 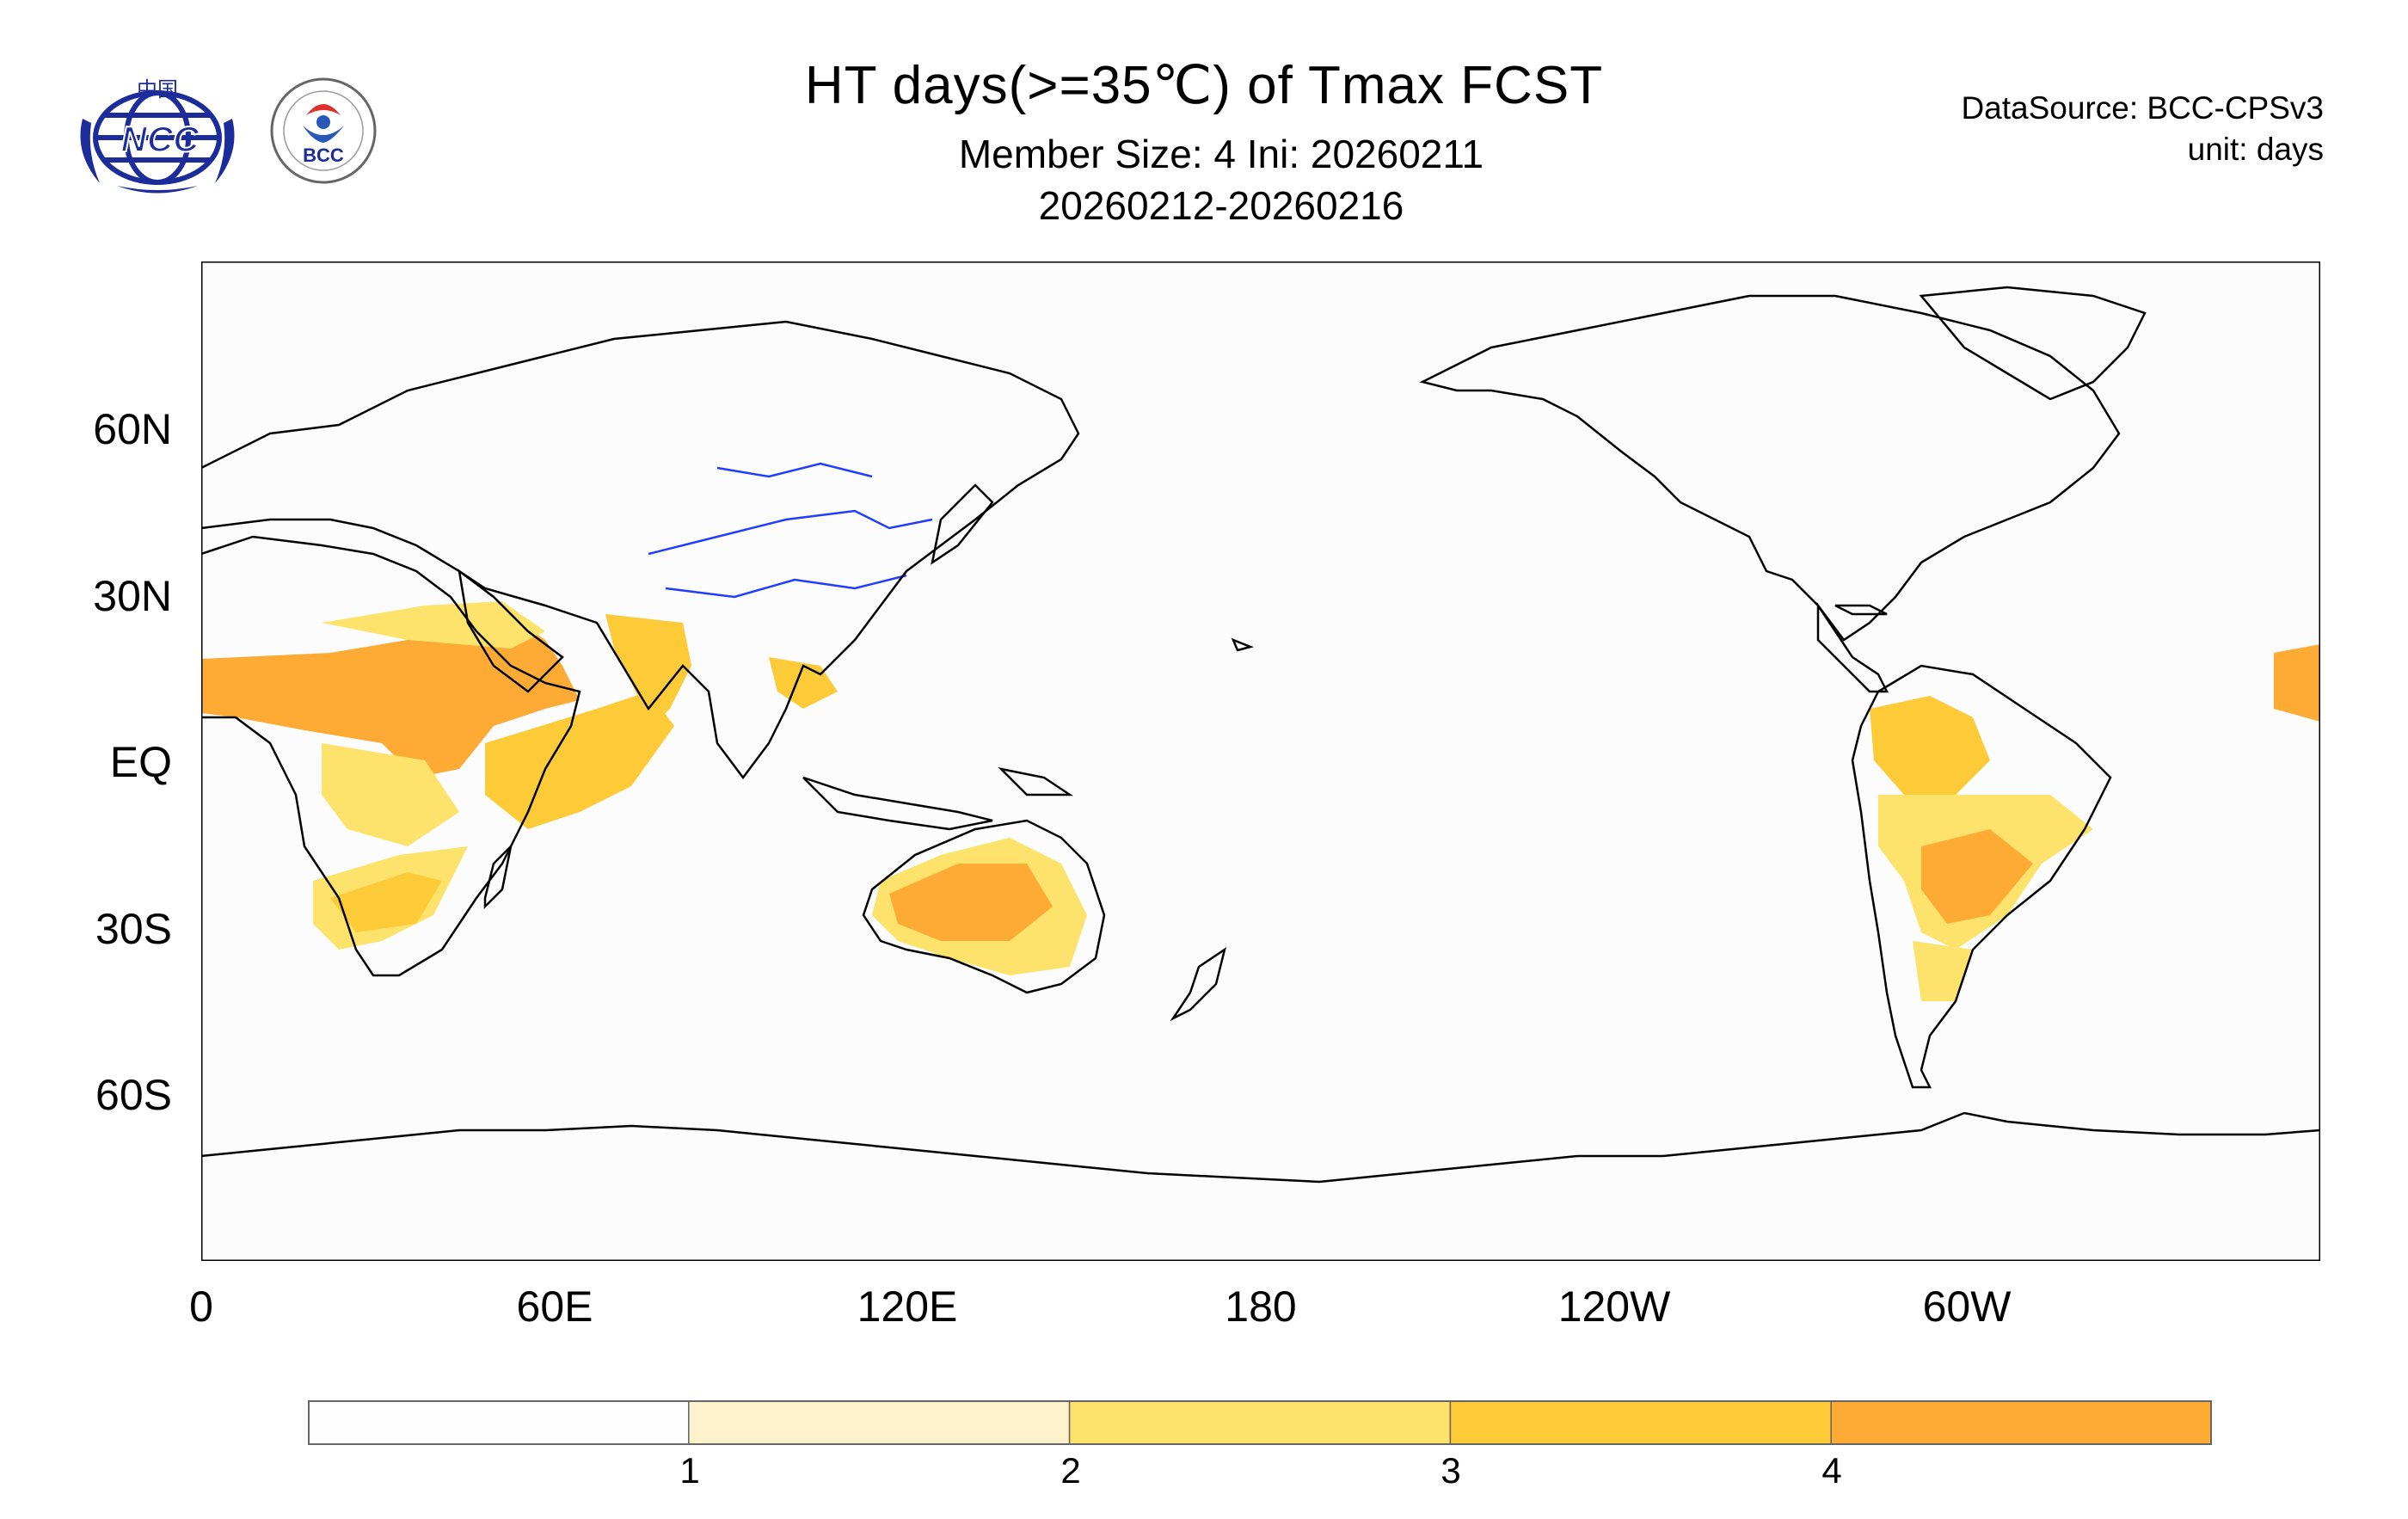 I want to click on bcc-logo: BCC, so click(x=323, y=130).